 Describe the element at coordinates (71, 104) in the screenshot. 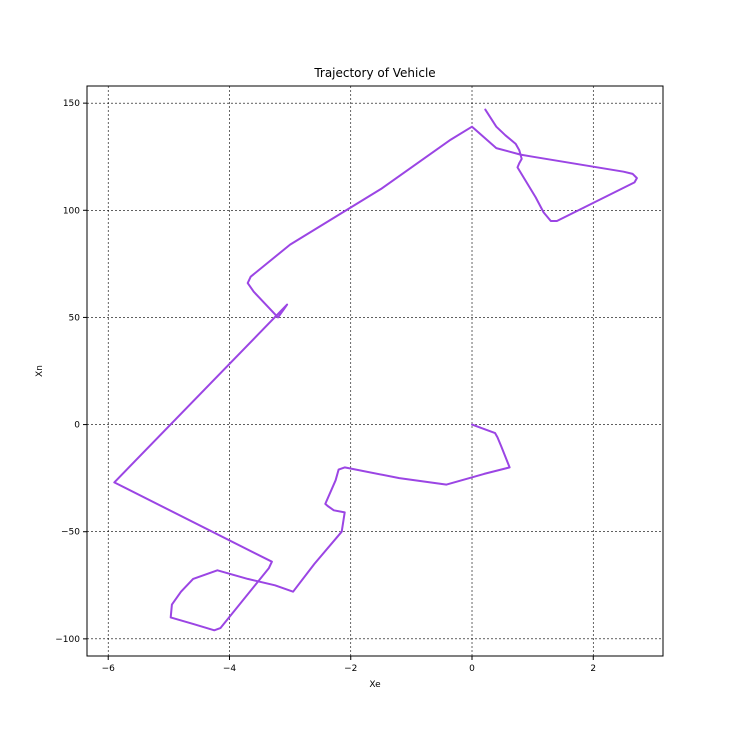

I see `y-tick-label: 150` at that location.